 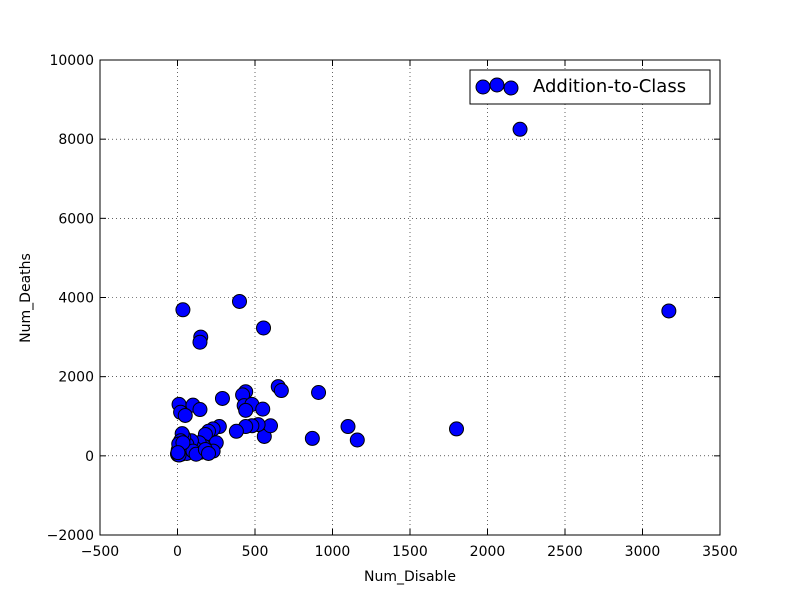 What do you see at coordinates (609, 86) in the screenshot?
I see `legend-label: Addition-to-Class` at bounding box center [609, 86].